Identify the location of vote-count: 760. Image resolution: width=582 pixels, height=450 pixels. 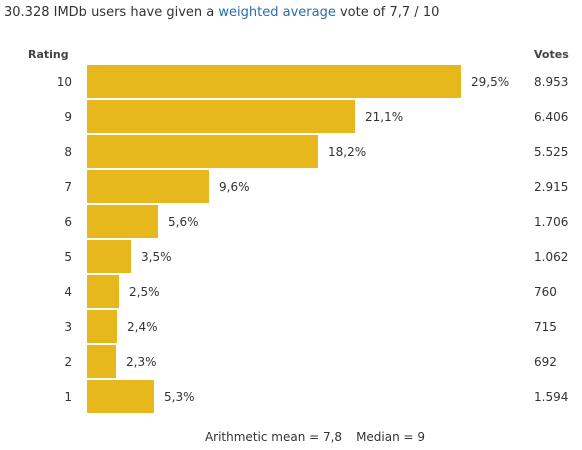
(545, 292).